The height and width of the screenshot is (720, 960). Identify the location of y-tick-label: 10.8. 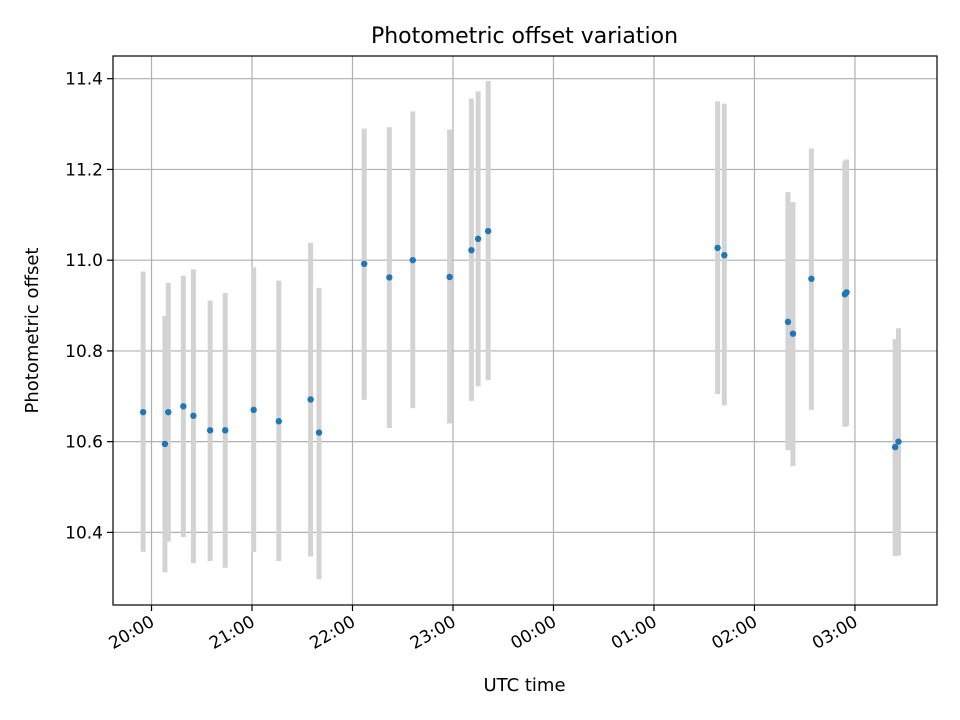
(84, 352).